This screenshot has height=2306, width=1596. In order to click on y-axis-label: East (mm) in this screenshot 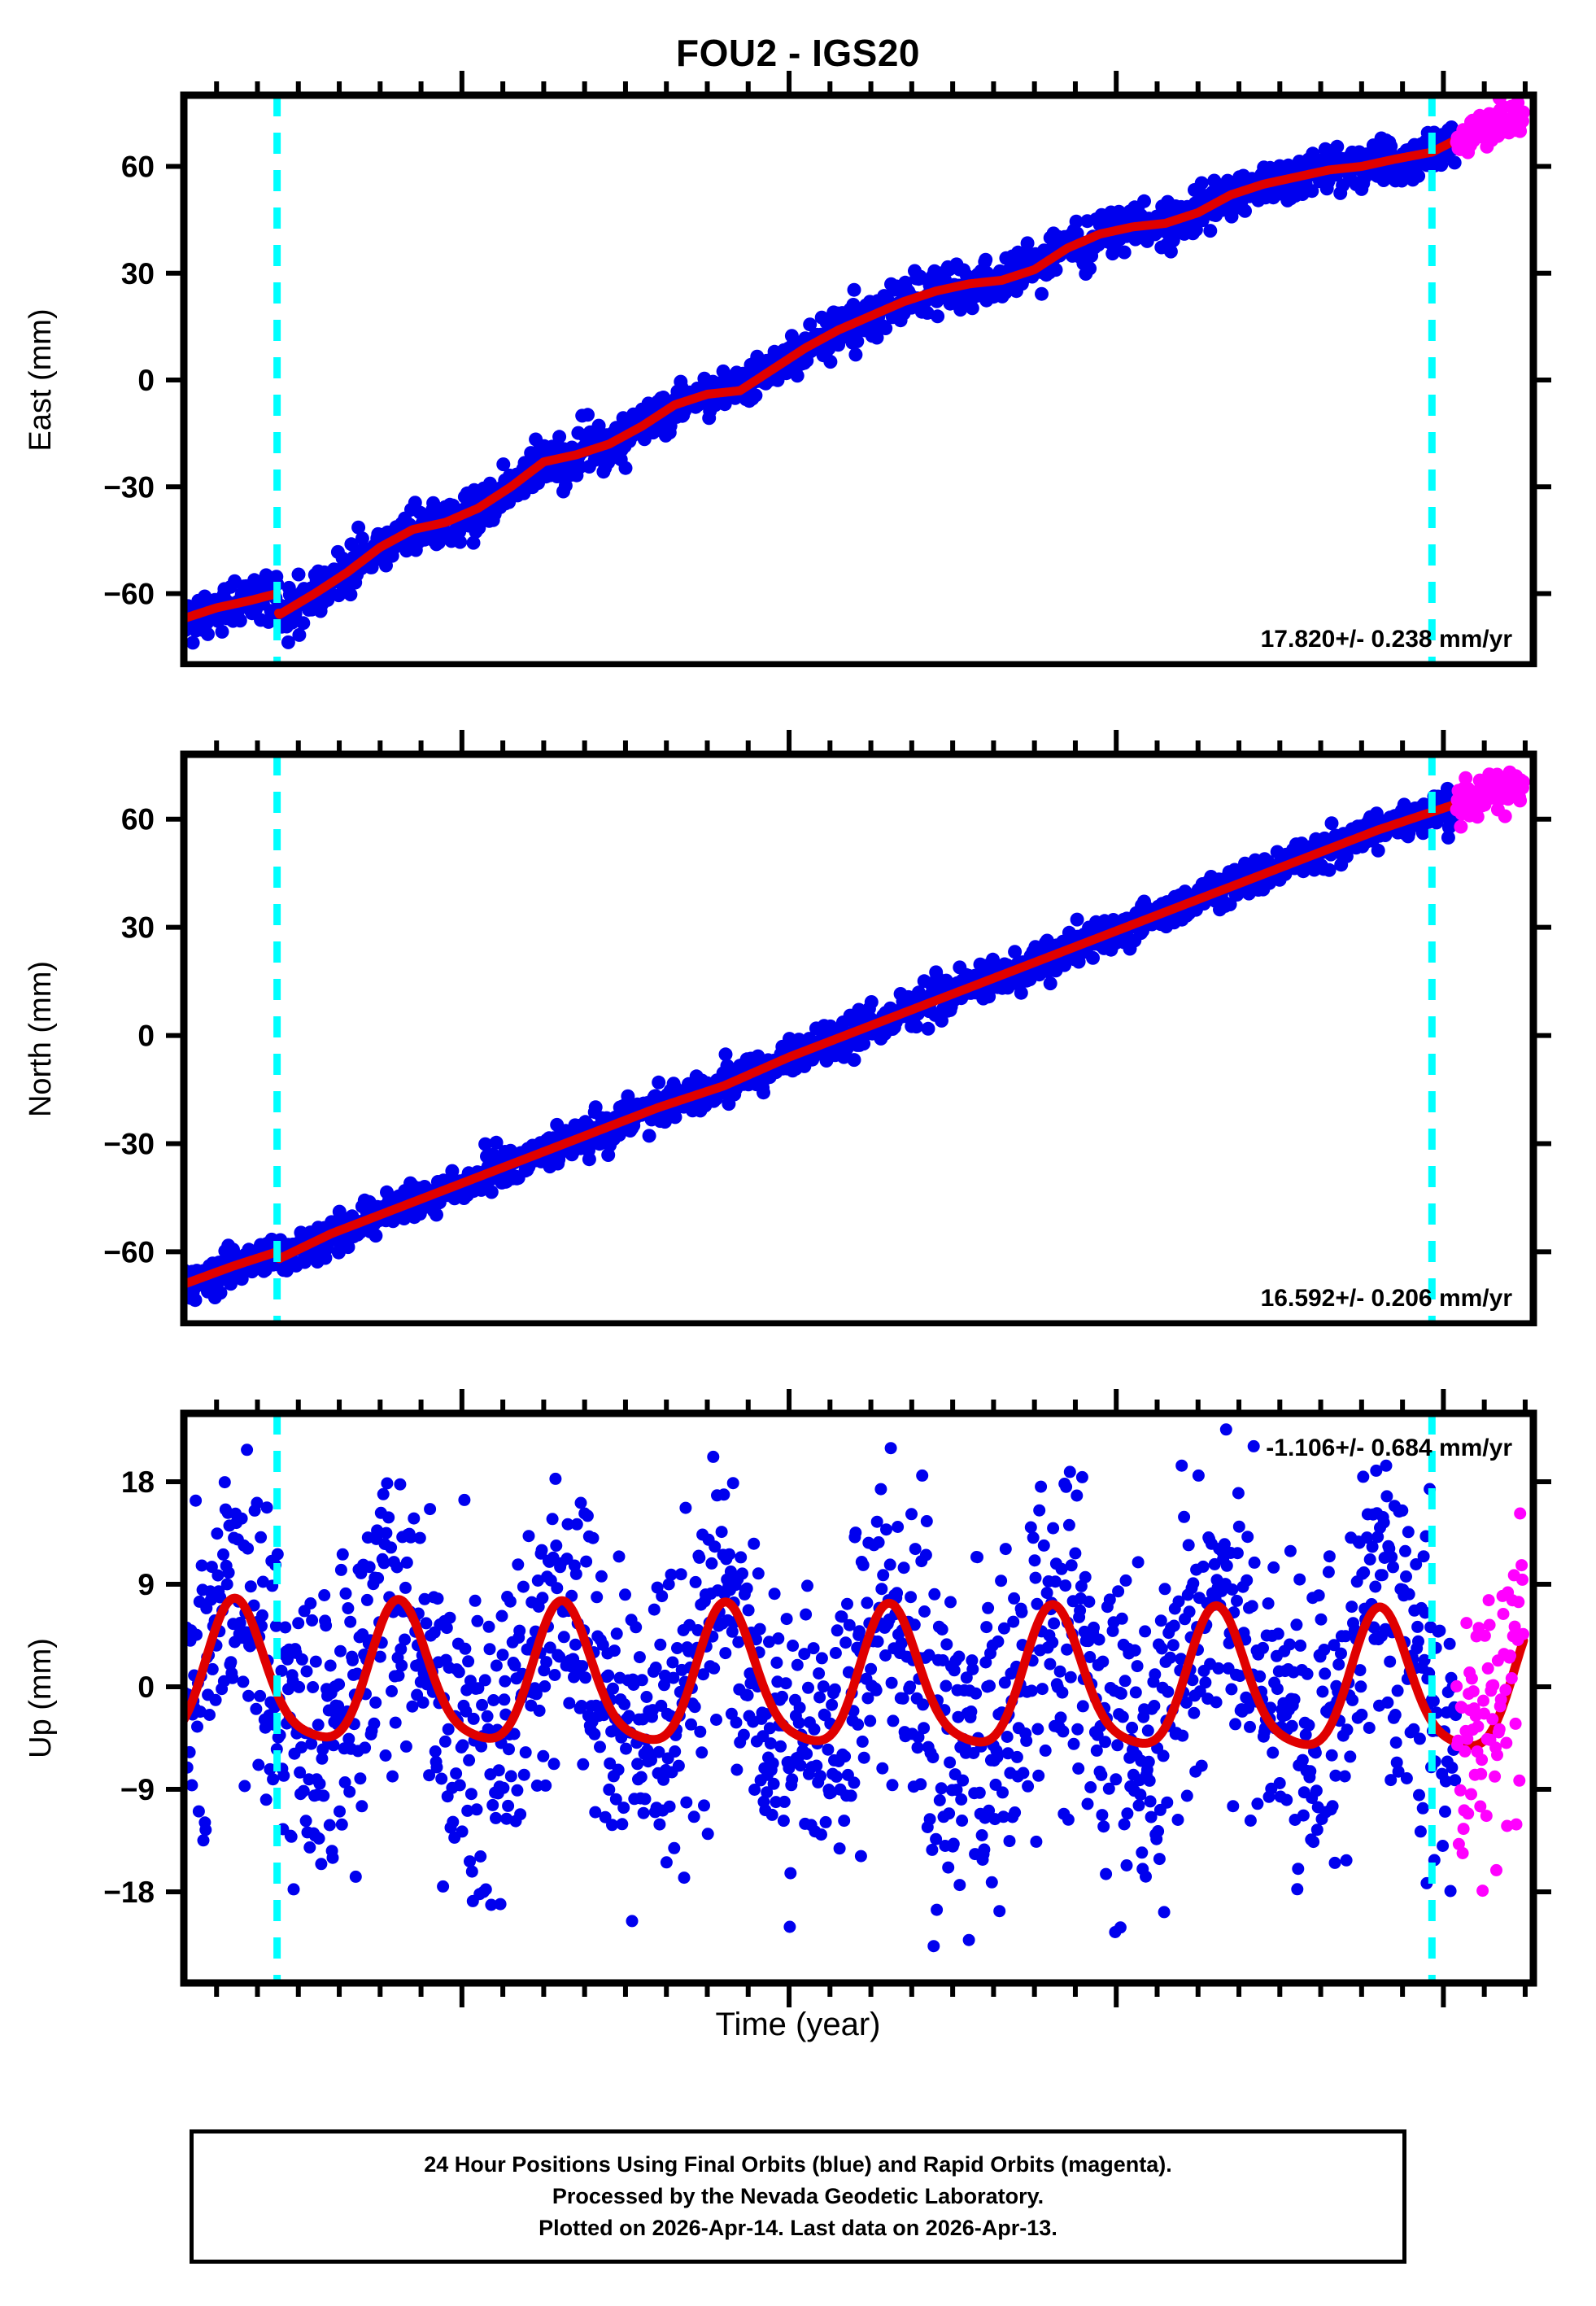, I will do `click(41, 379)`.